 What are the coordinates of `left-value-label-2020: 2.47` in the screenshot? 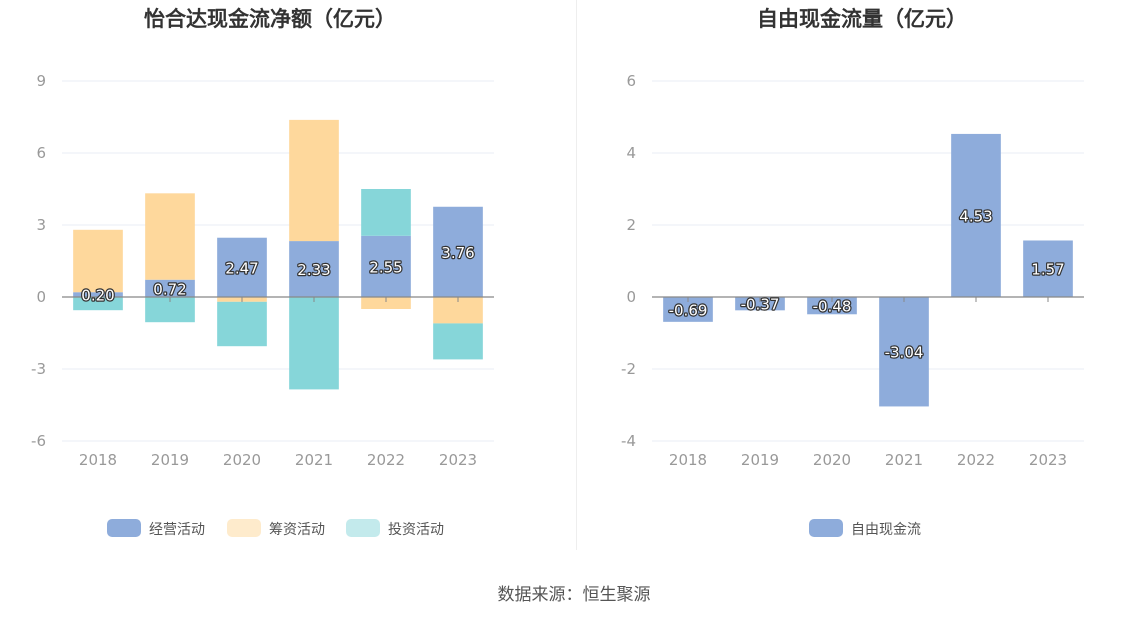 It's located at (241, 268).